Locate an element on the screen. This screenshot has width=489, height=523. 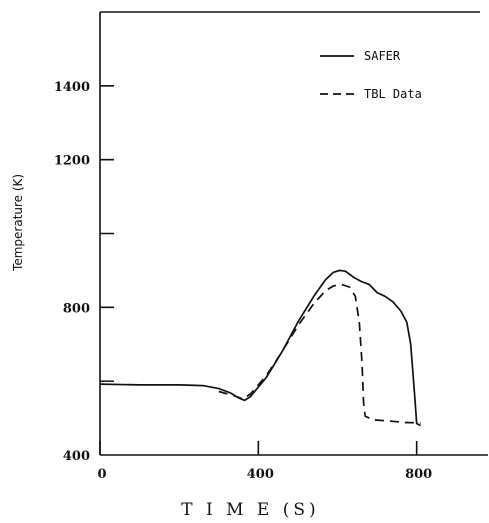
series-line-tbl-data is located at coordinates (319, 353).